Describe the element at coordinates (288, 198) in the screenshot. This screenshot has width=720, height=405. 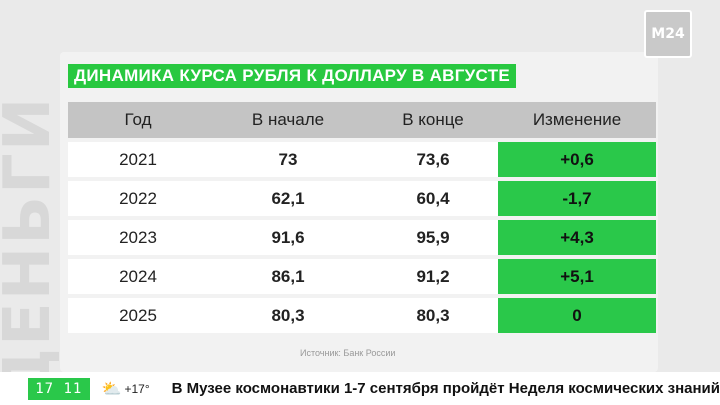
I see `cell-start: 62,1` at that location.